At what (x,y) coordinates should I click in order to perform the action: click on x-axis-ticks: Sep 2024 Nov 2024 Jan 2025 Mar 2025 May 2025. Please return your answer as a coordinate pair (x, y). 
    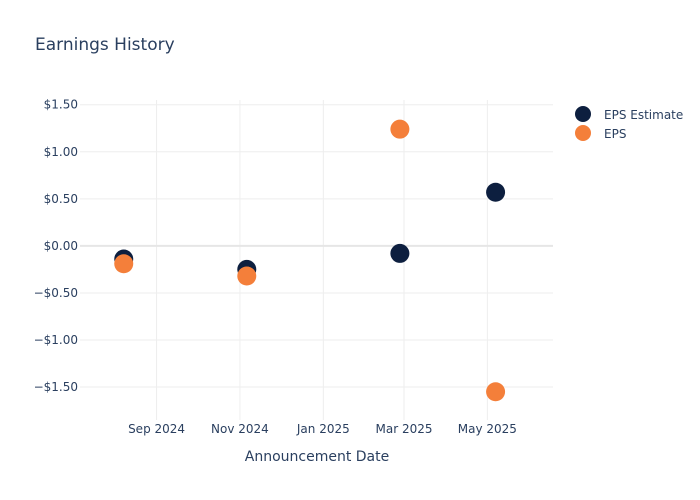
    Looking at the image, I should click on (322, 429).